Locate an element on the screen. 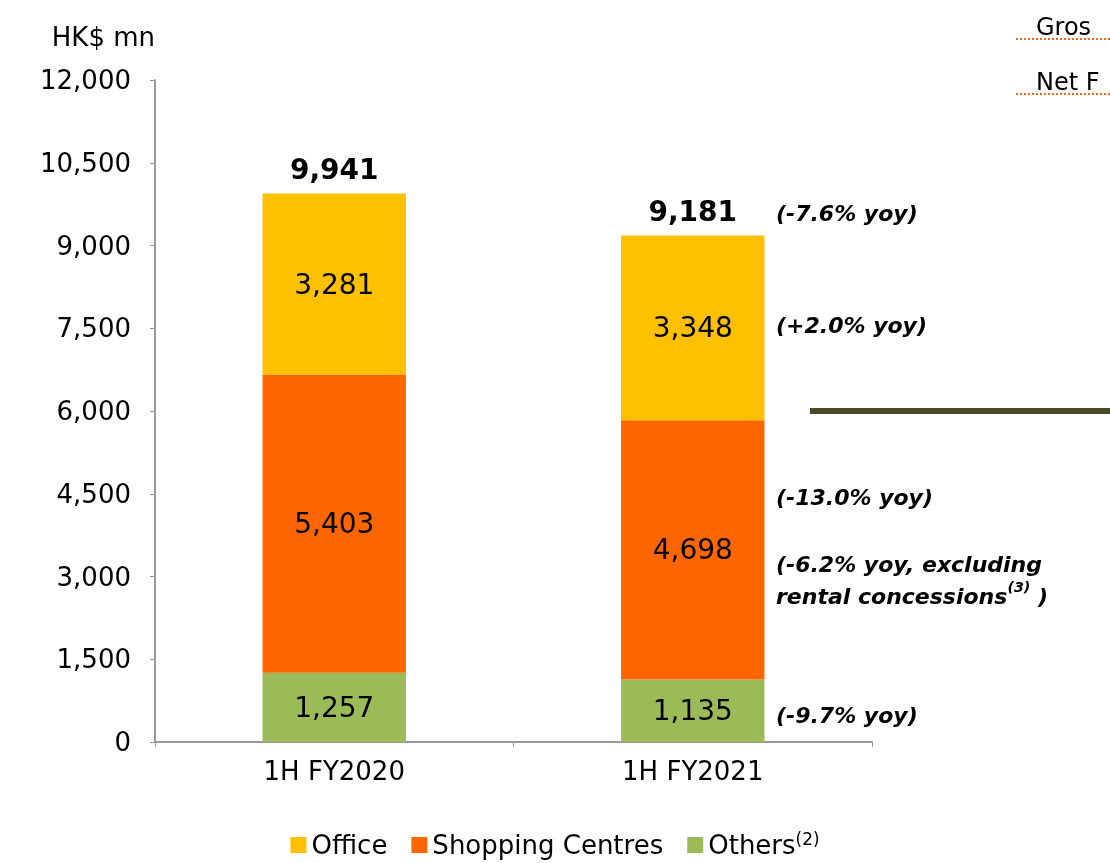 The image size is (1110, 863). y-tick-label: 4,500 is located at coordinates (93, 493).